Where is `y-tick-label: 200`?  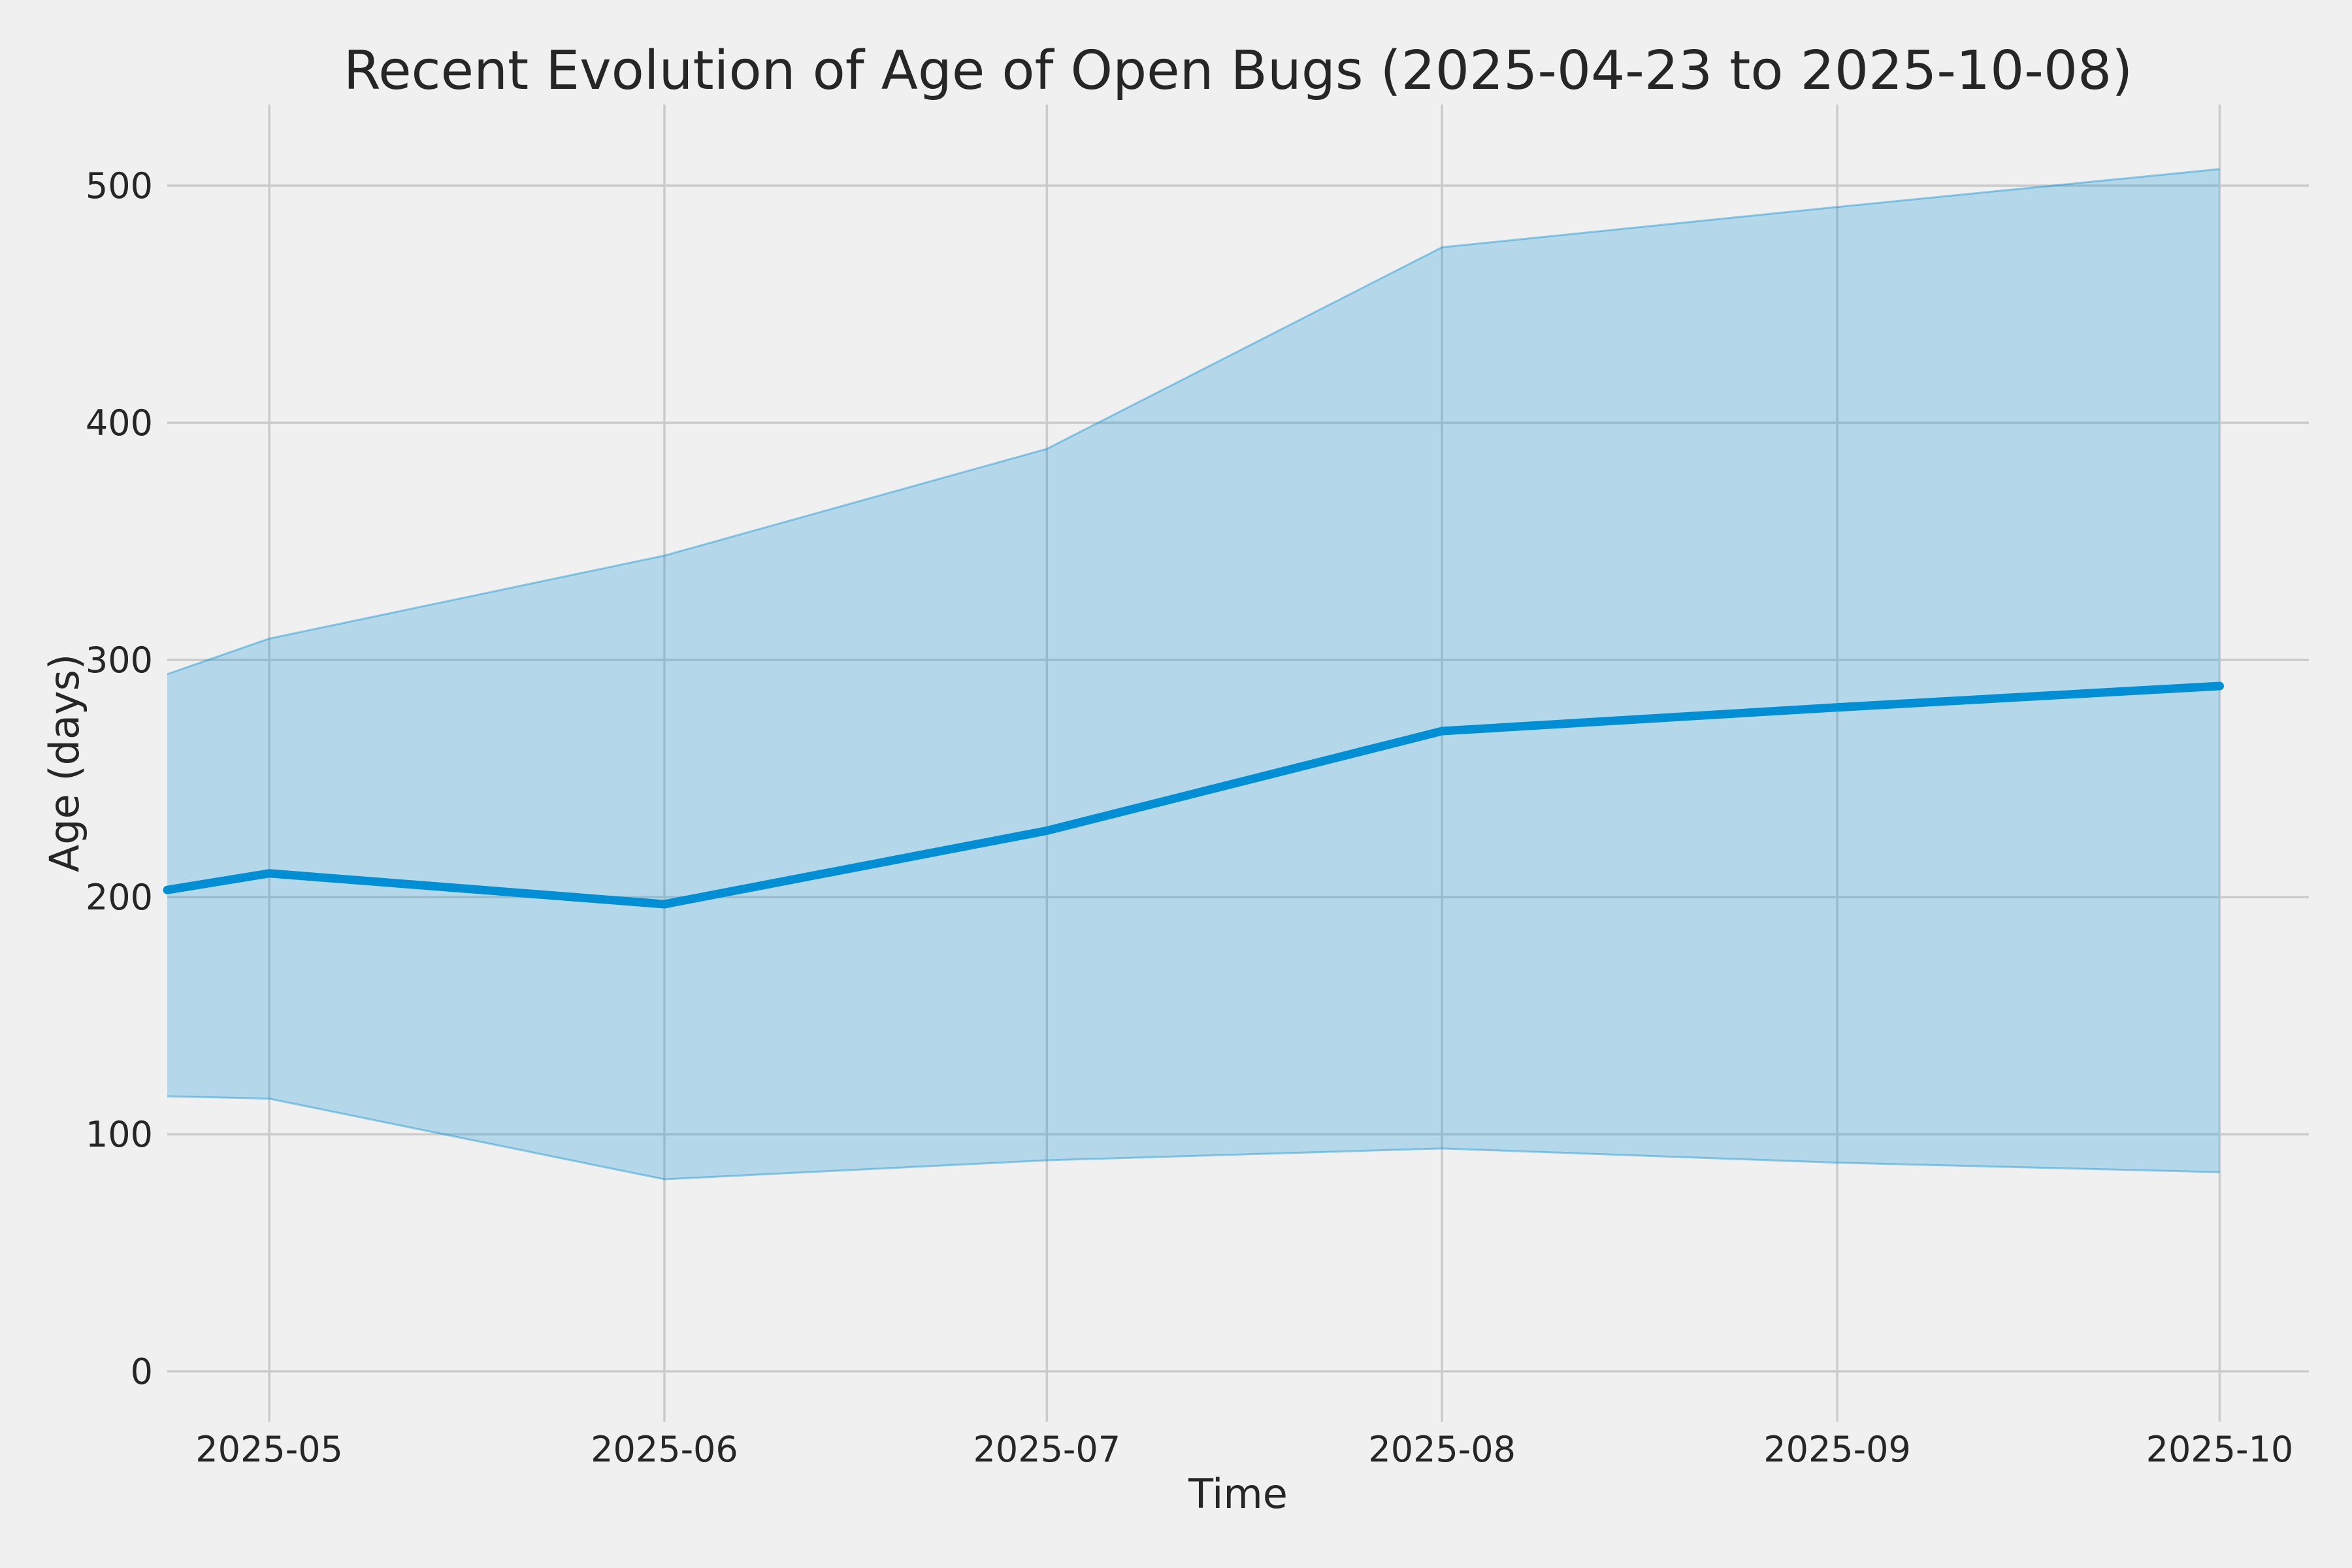 y-tick-label: 200 is located at coordinates (119, 897).